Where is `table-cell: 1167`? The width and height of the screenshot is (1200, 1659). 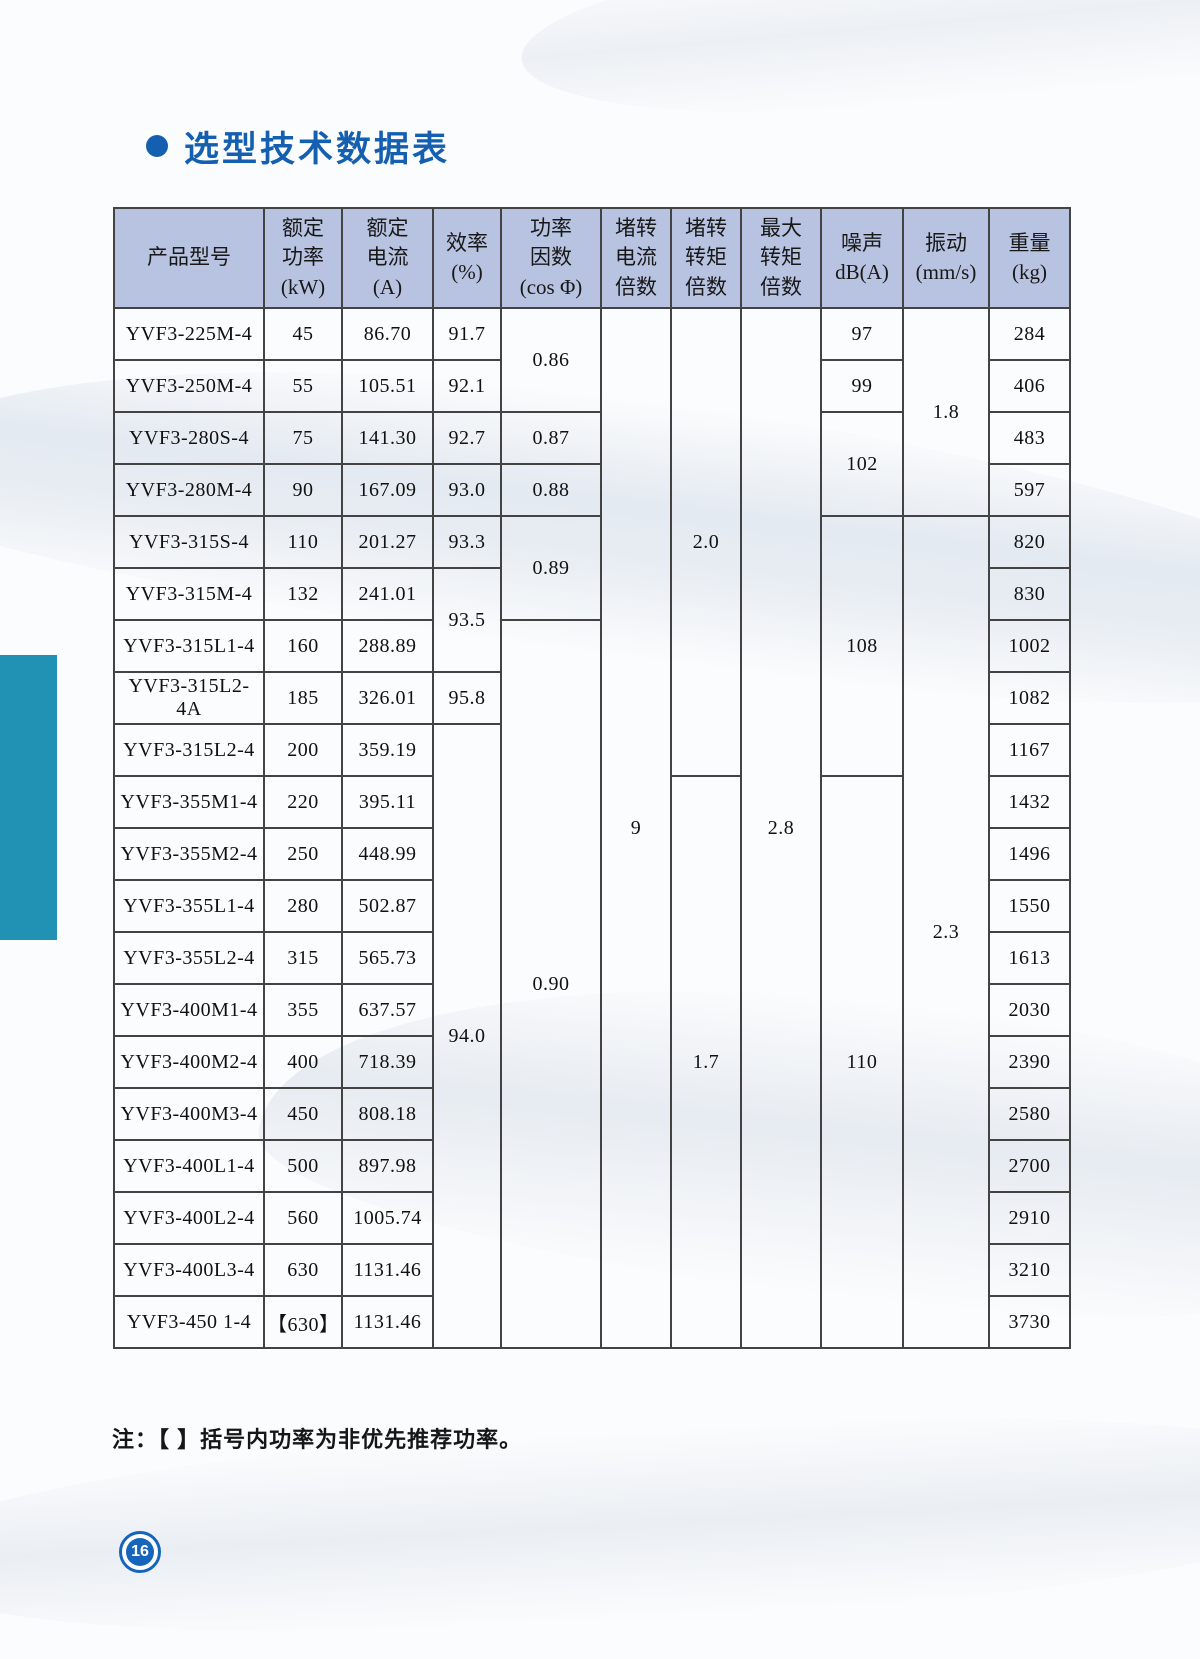
table-cell: 1167 is located at coordinates (1029, 750).